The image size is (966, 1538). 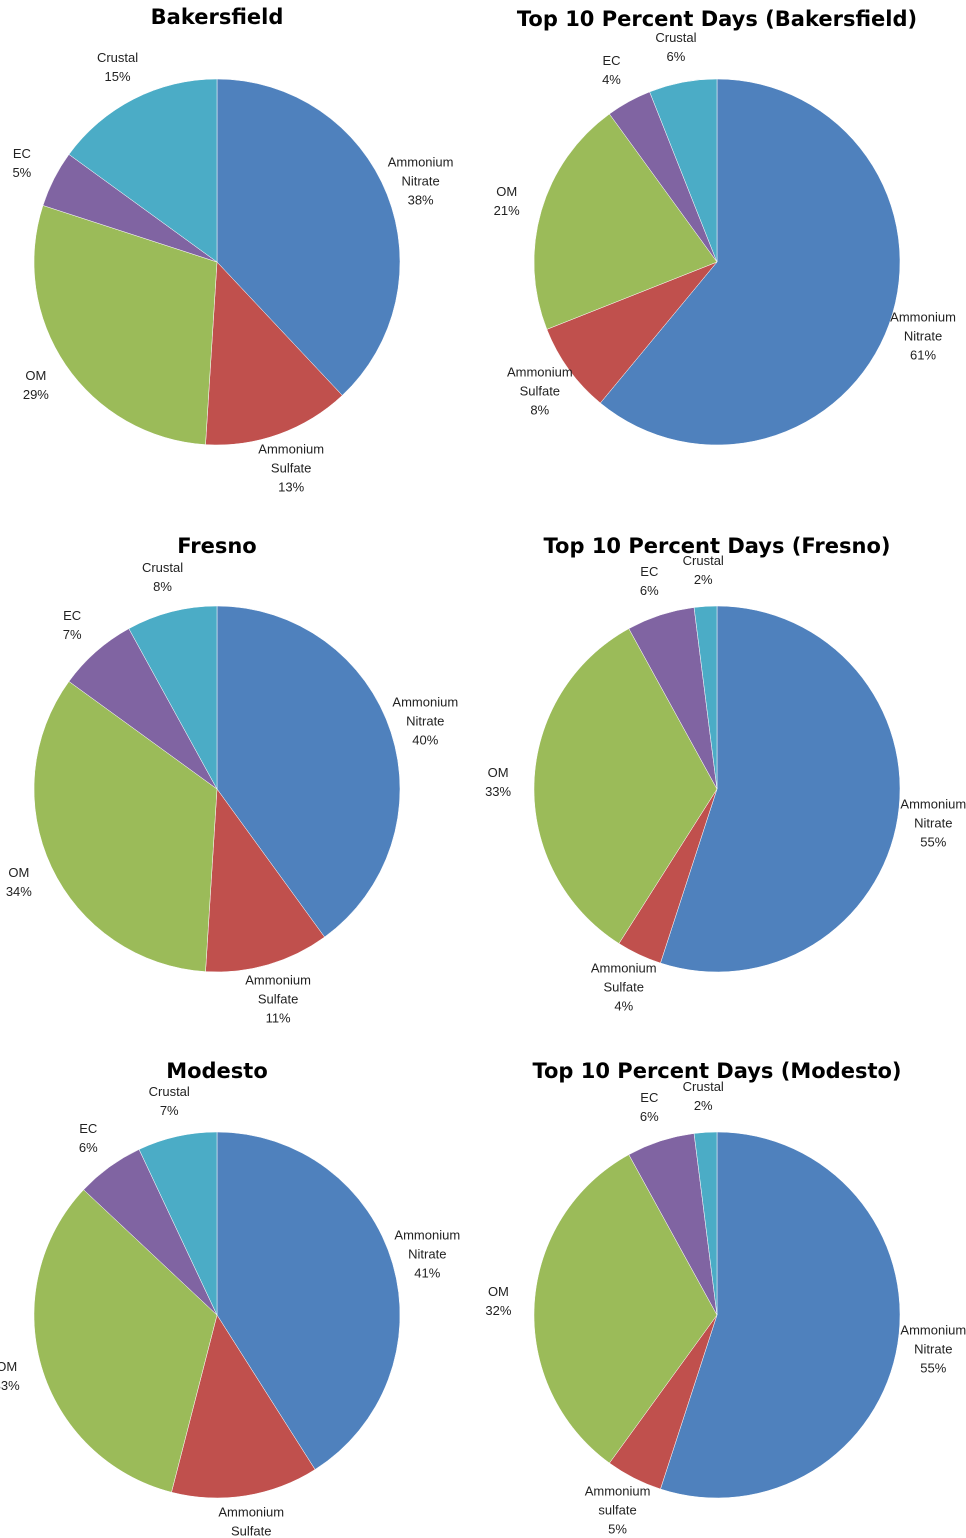 I want to click on chart-title: Top 10 Percent Days (Bakersfield), so click(x=717, y=19).